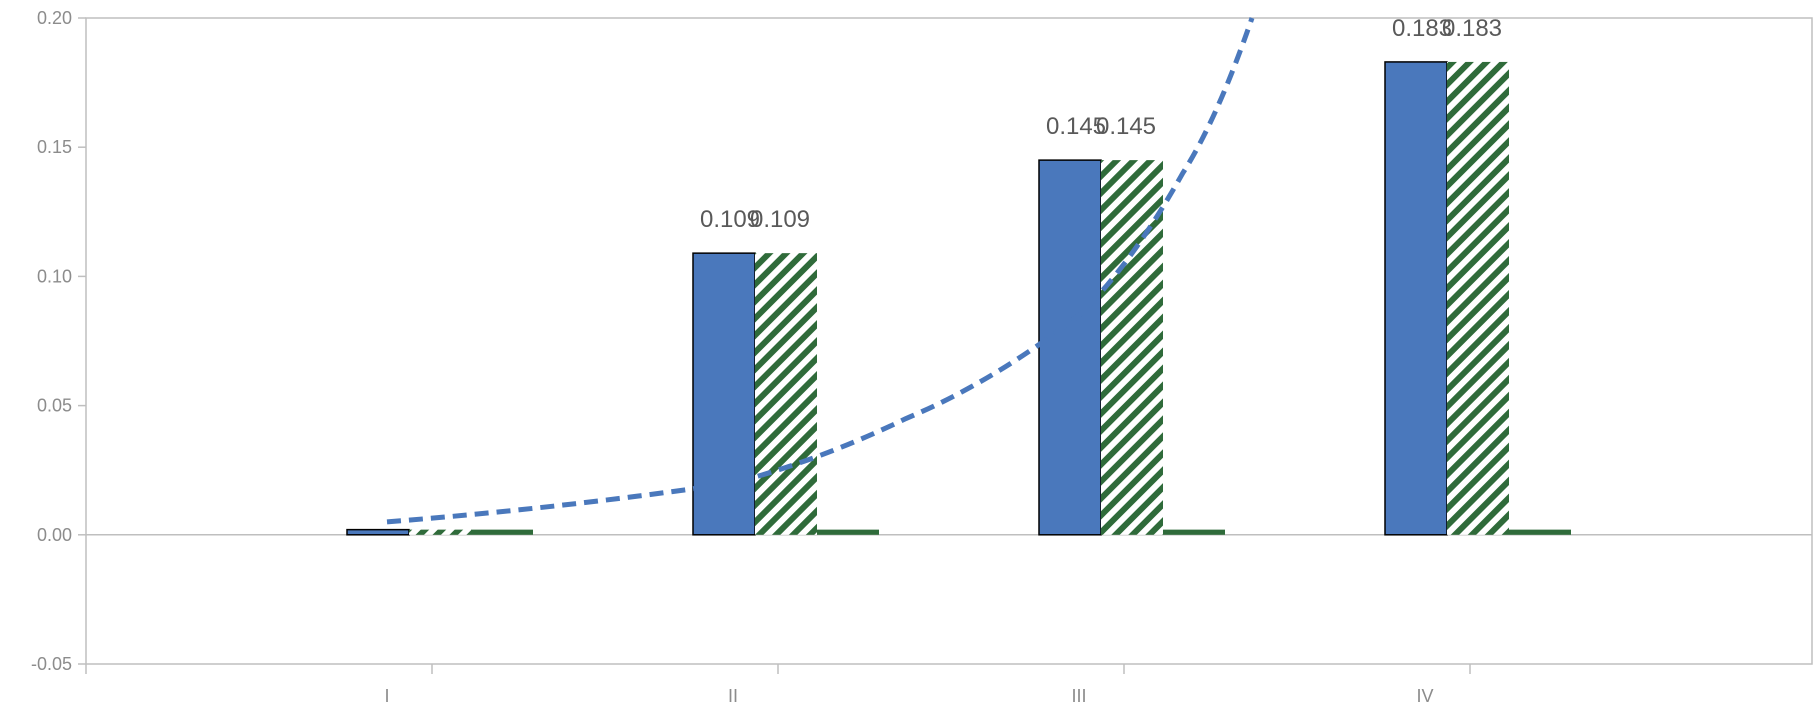 The height and width of the screenshot is (709, 1818). I want to click on x-tick-label: IV, so click(1424, 696).